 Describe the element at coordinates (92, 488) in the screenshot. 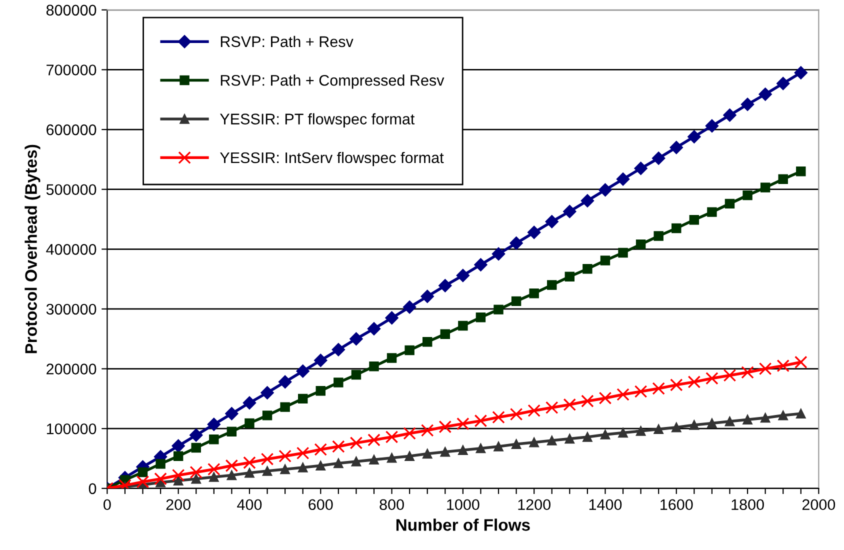

I see `y-tick-label: 0` at that location.